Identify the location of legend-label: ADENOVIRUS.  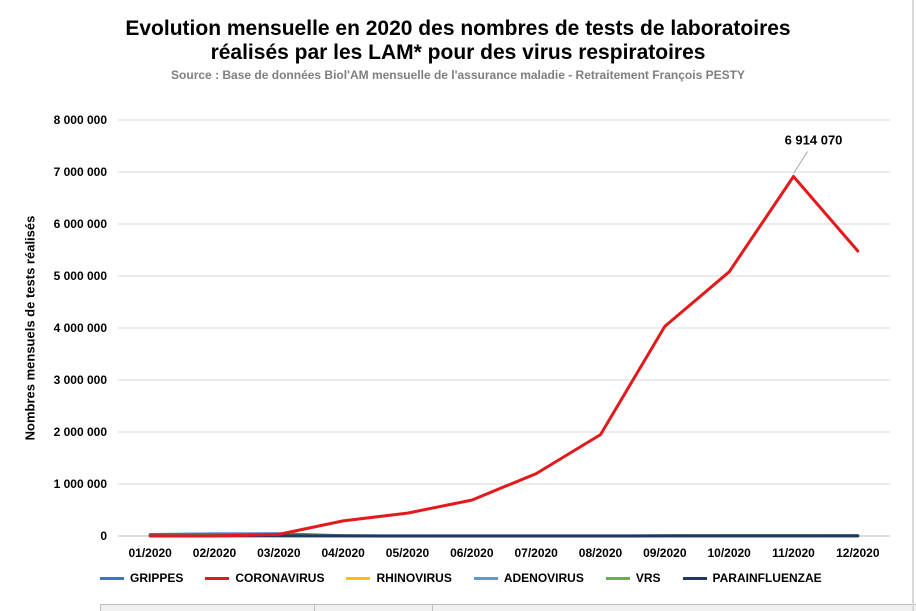
(543, 578).